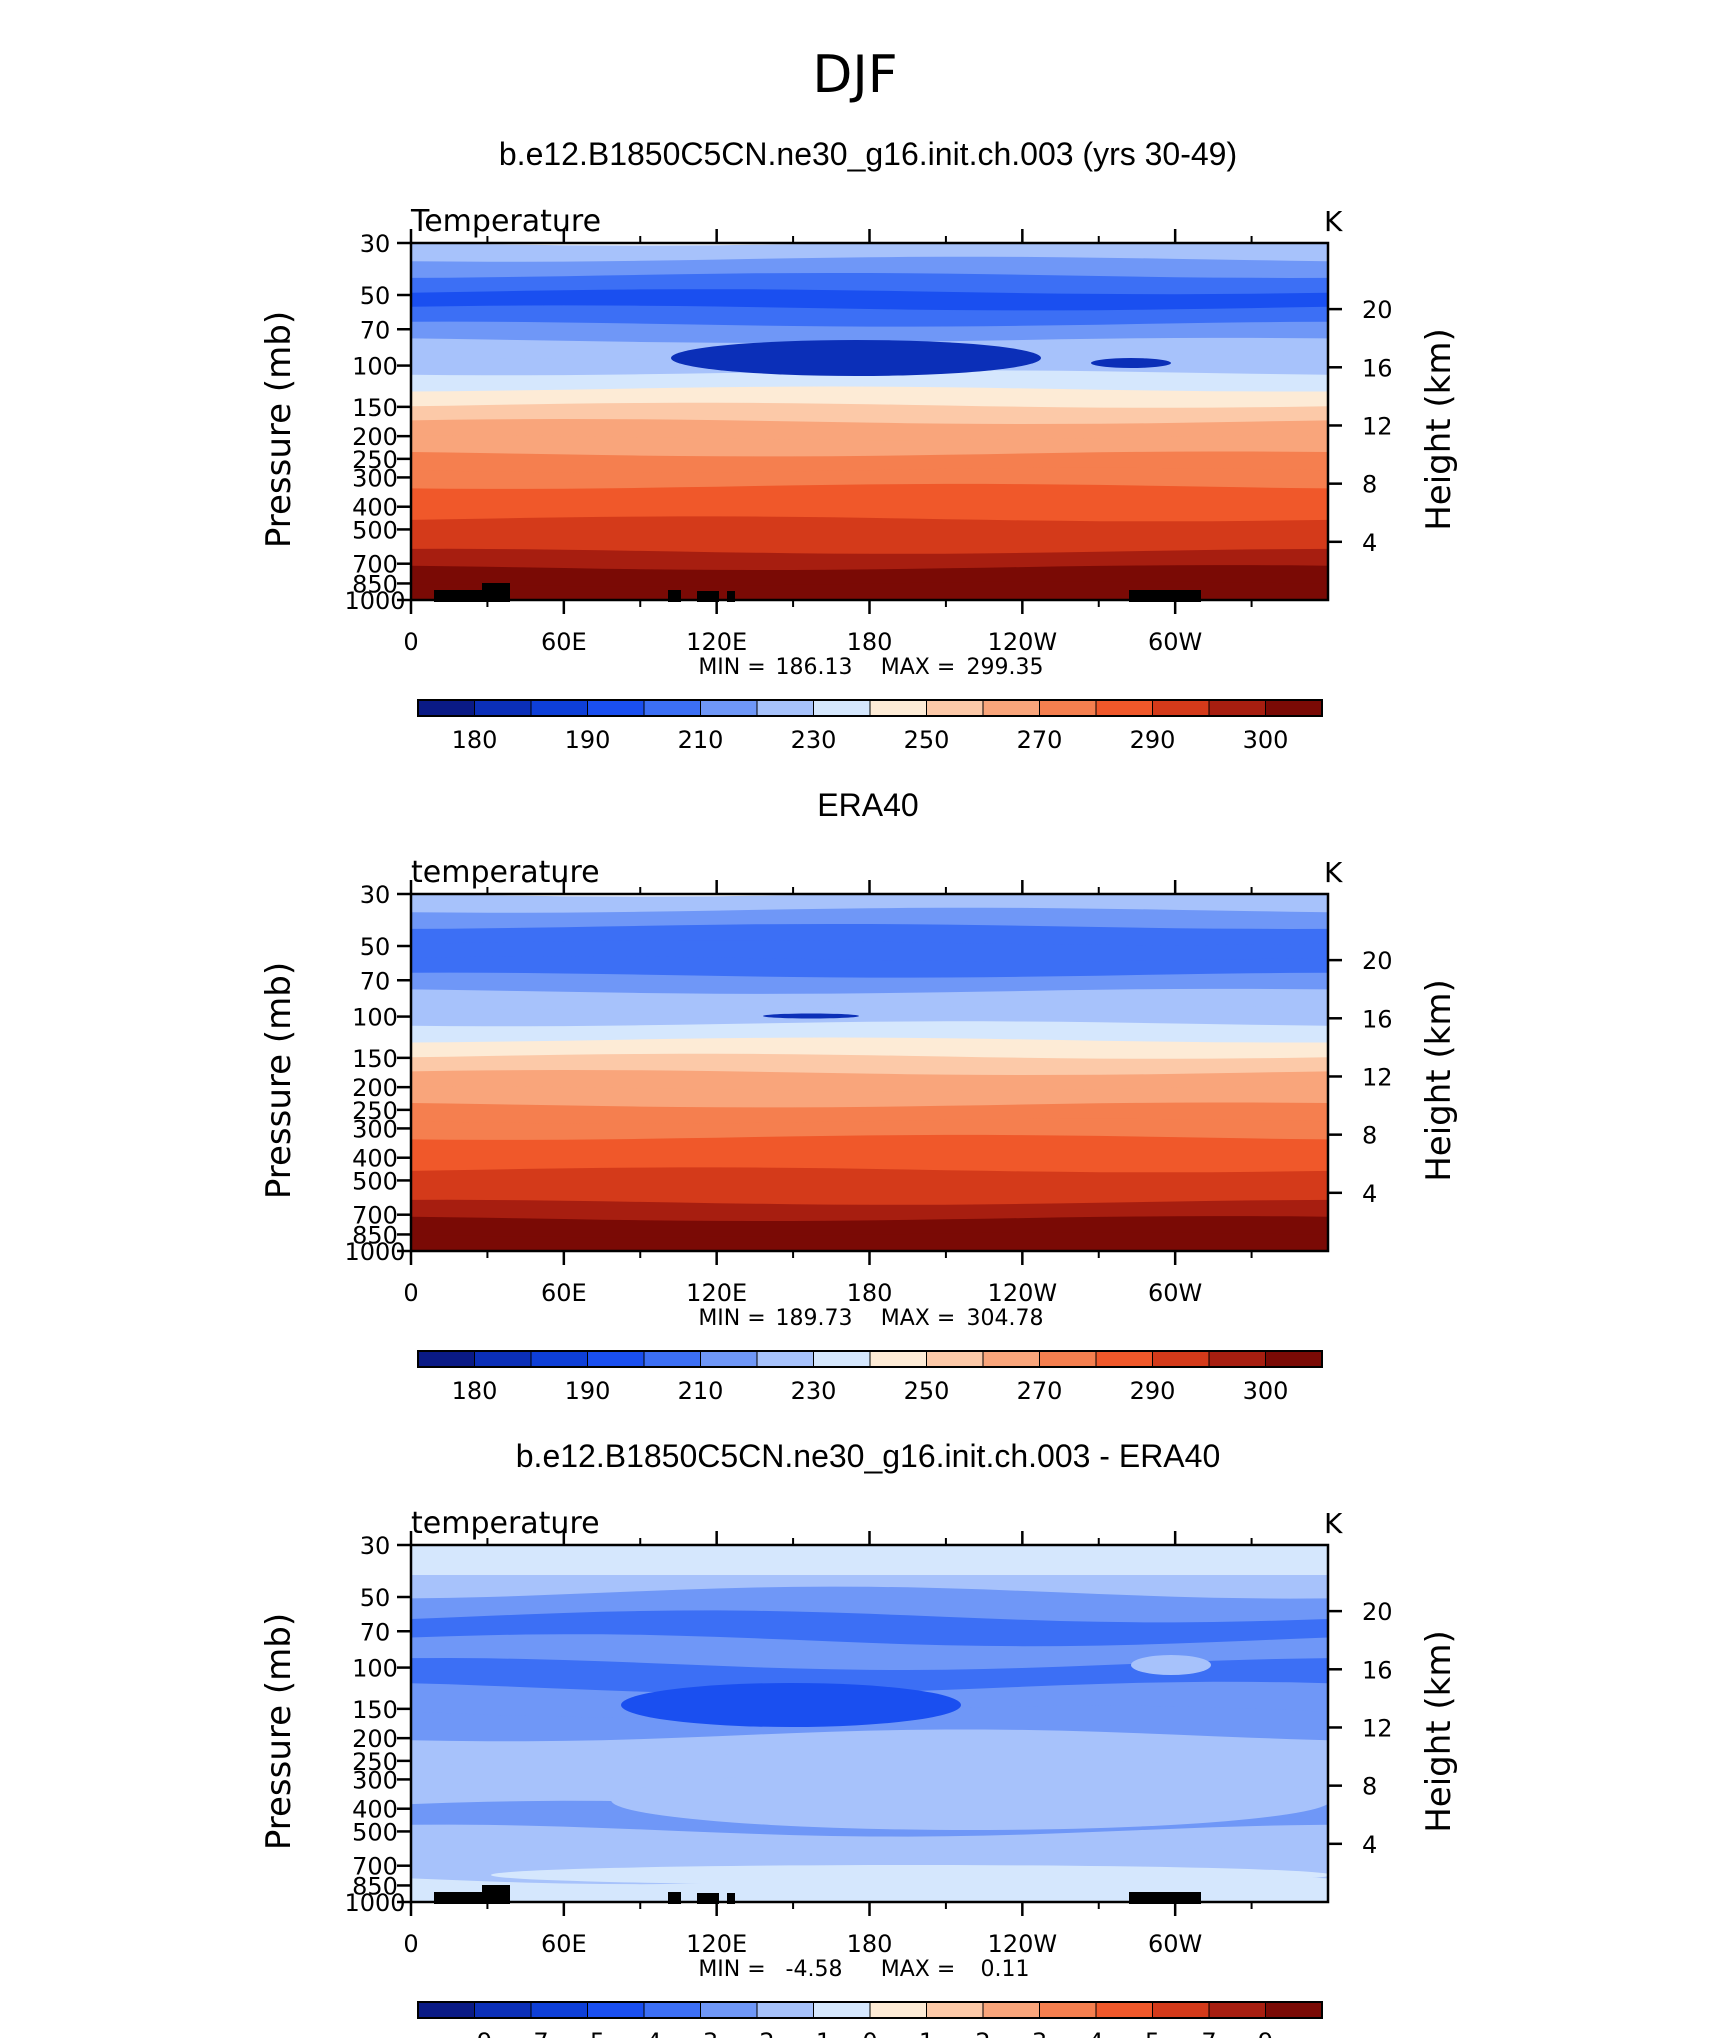  I want to click on plot-area, so click(869, 421).